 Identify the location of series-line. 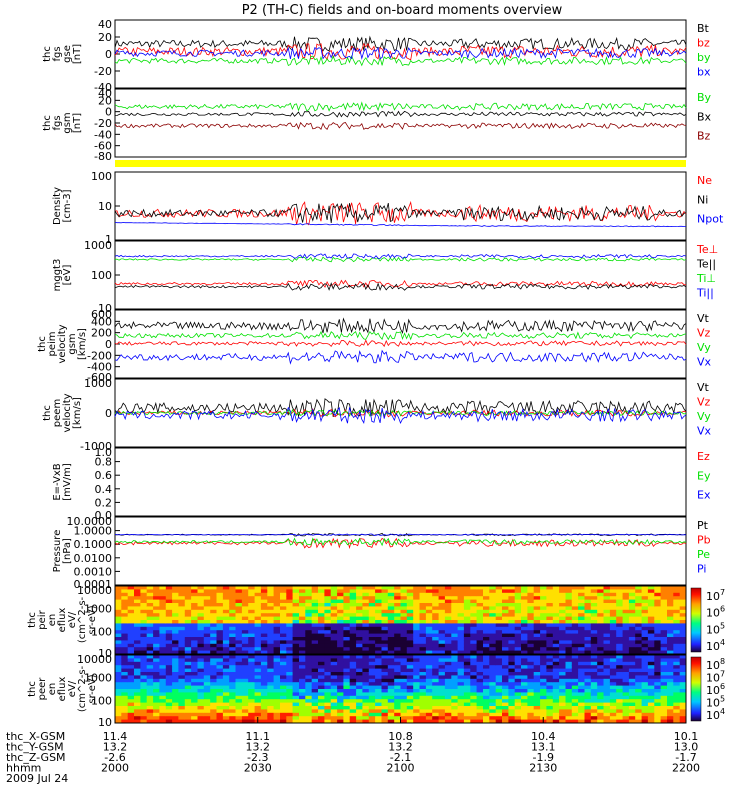
(400, 542).